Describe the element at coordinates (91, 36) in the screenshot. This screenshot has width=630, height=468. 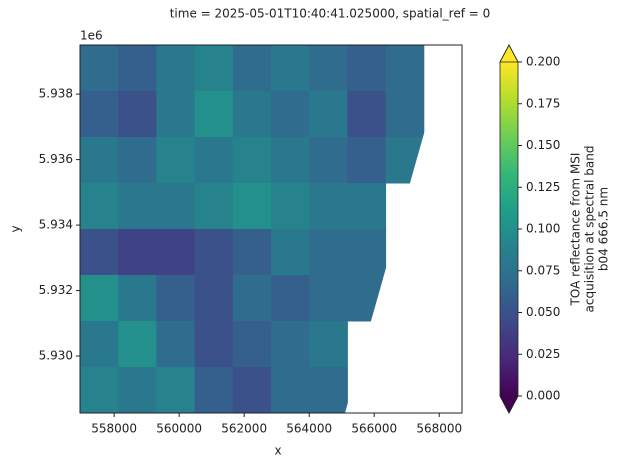
I see `y-offset-text: 1e6` at that location.